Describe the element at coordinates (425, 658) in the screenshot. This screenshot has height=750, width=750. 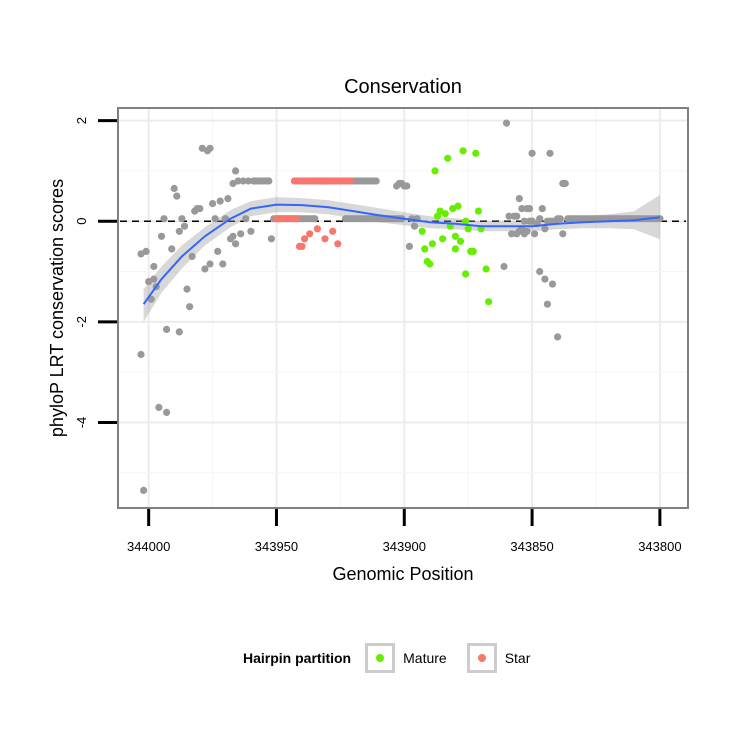
I see `legend-label-mature: Mature` at that location.